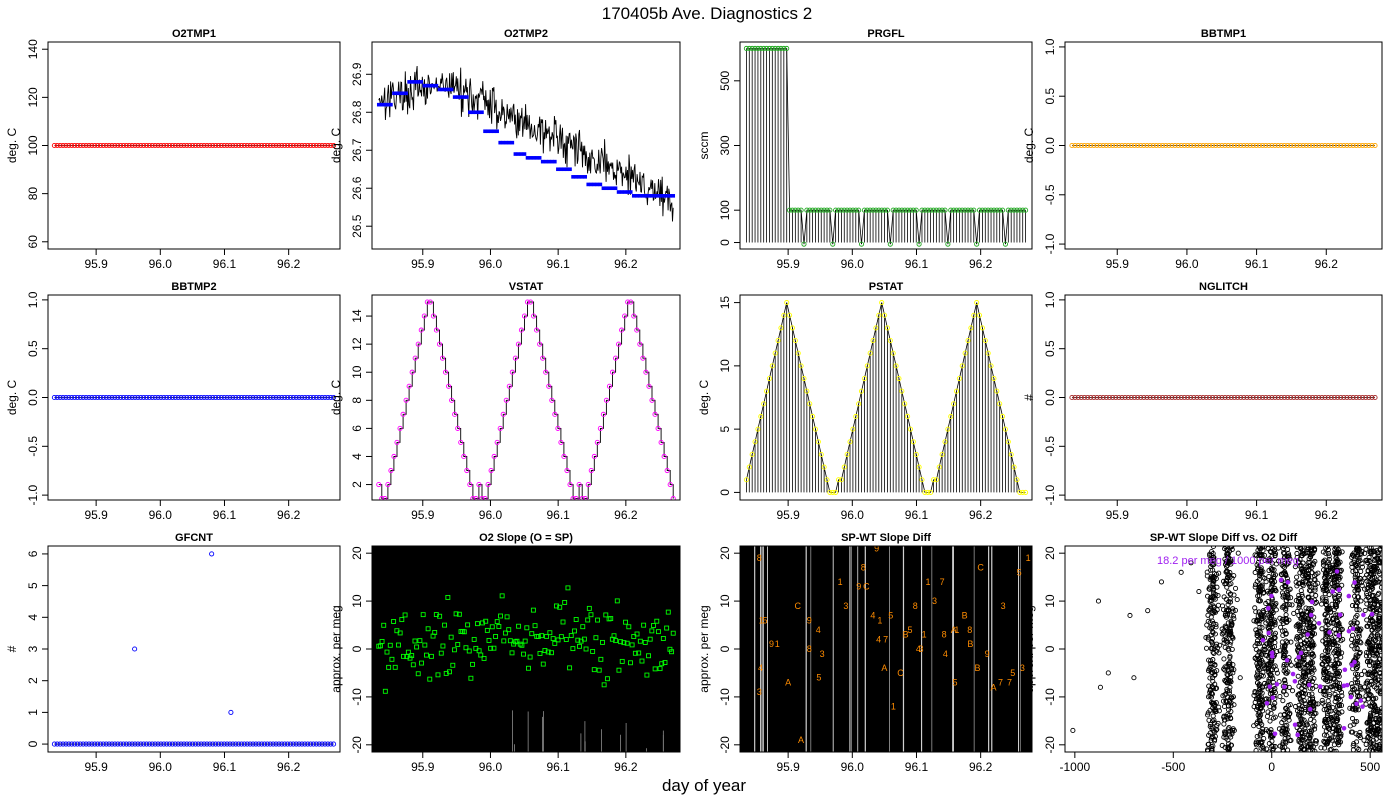  I want to click on panel-title: O2TMP1, so click(194, 34).